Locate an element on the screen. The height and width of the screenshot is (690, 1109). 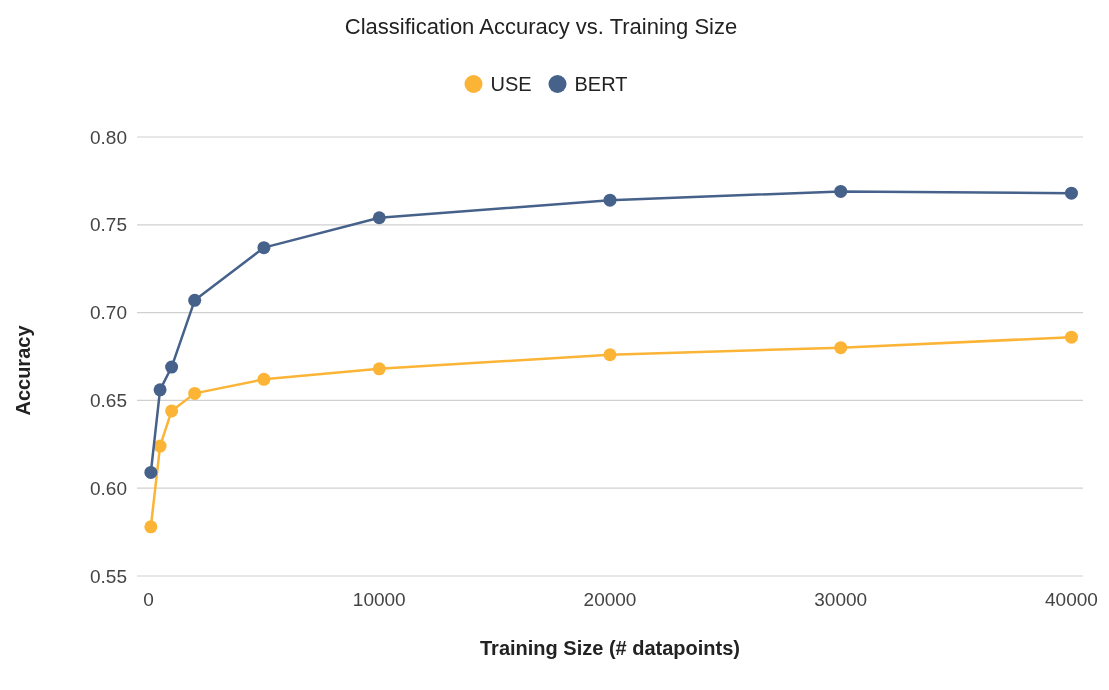
y-tick-label: 0.60 is located at coordinates (108, 488).